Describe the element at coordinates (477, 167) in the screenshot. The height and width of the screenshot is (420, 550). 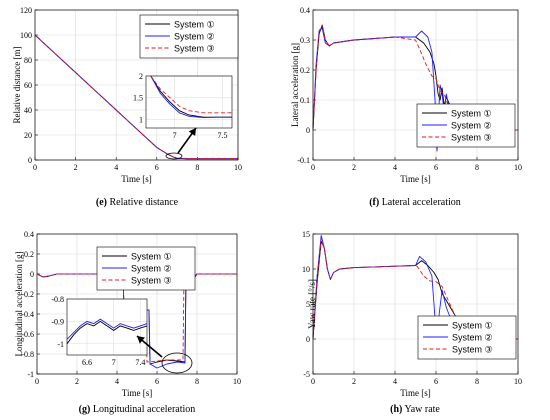
I see `x-tick-label: 8` at that location.